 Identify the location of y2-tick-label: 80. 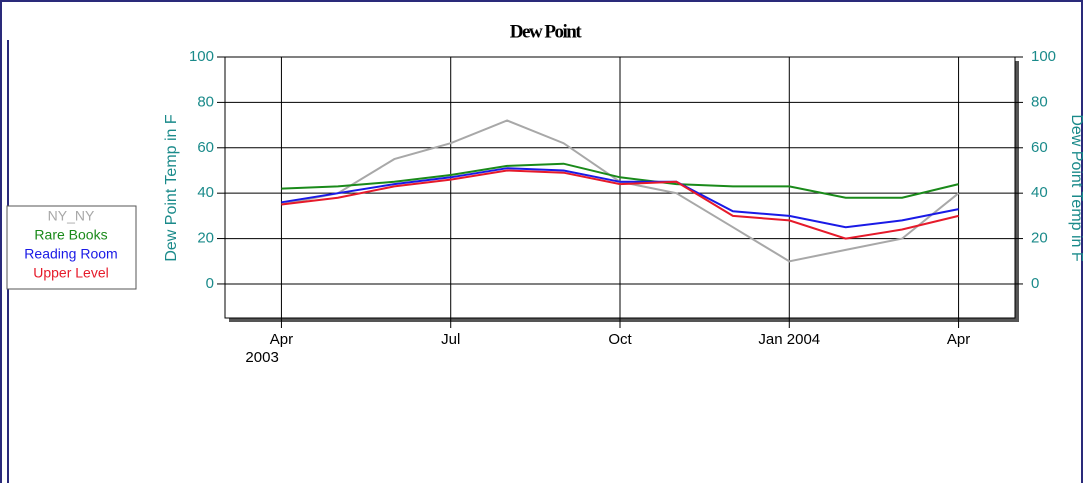
(1039, 101).